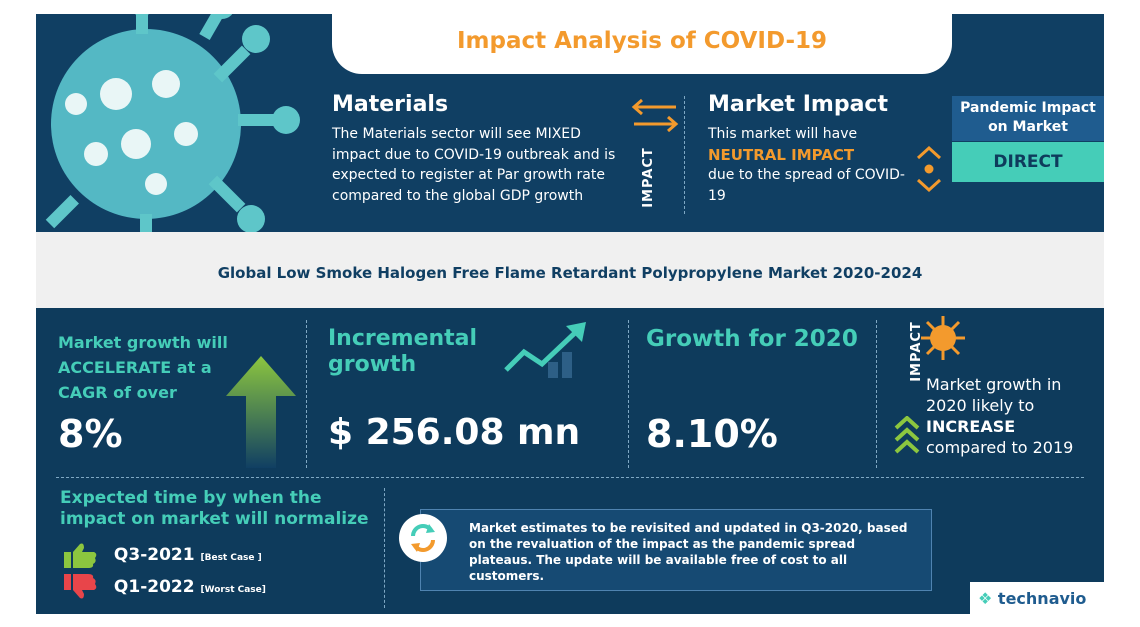 The height and width of the screenshot is (627, 1140). Describe the element at coordinates (712, 434) in the screenshot. I see `growth-2020-value: 8.10%` at that location.